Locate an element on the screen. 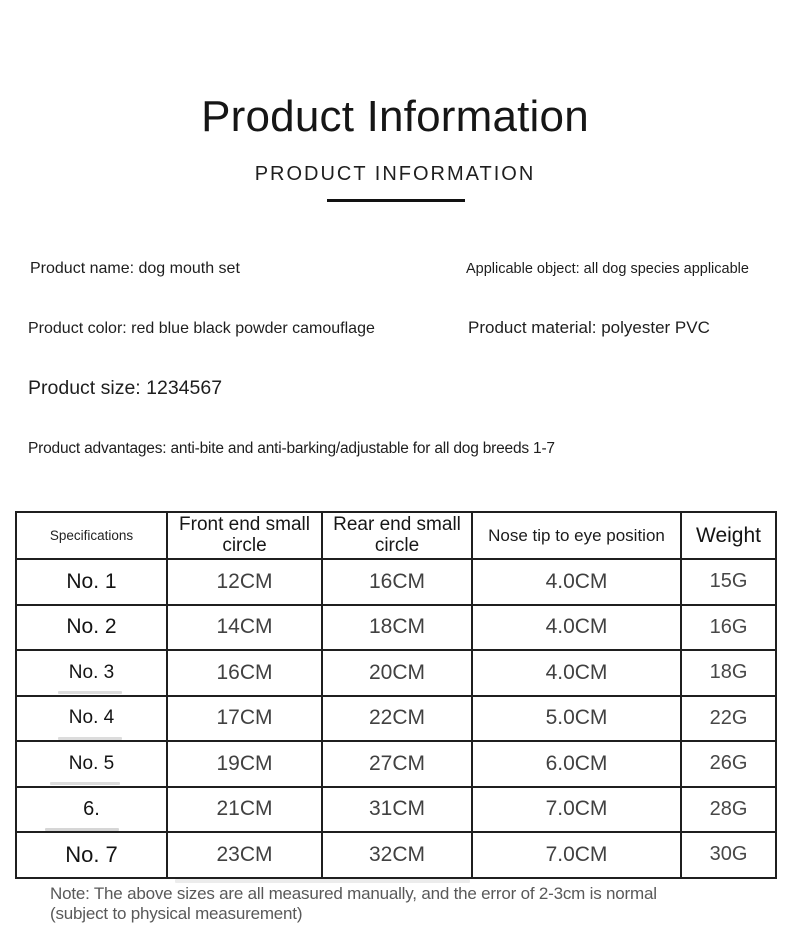 This screenshot has width=790, height=941. table-row: No. 2 14CM 18CM 4.0CM 16G is located at coordinates (396, 627).